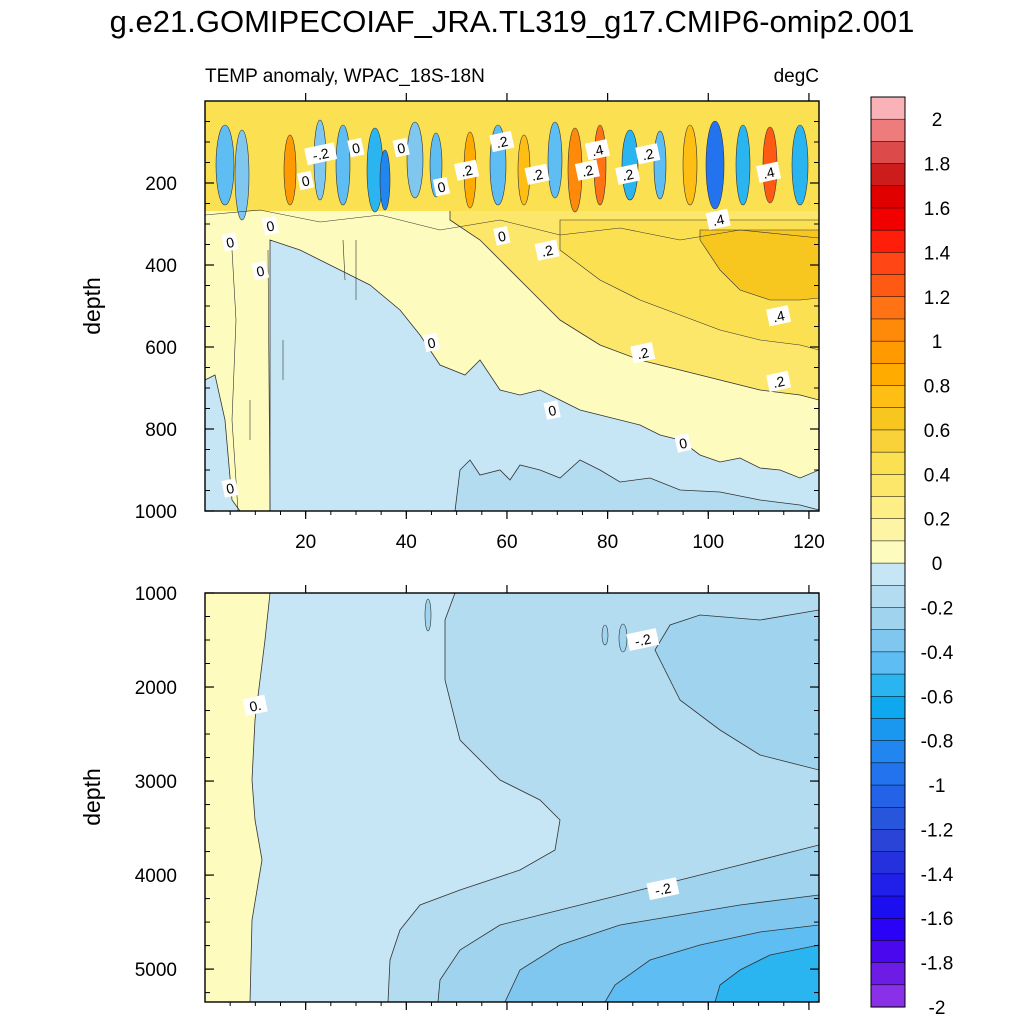 This screenshot has width=1024, height=1024. What do you see at coordinates (305, 542) in the screenshot?
I see `x-tick-label: 20` at bounding box center [305, 542].